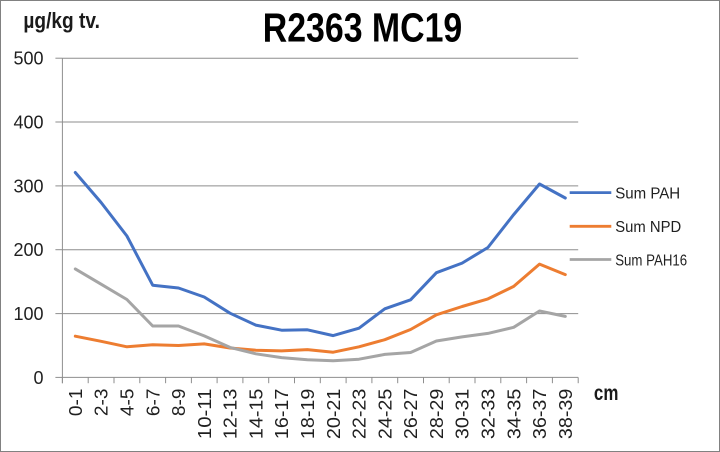 The width and height of the screenshot is (720, 452). I want to click on svg-text: 18-19, so click(308, 414).